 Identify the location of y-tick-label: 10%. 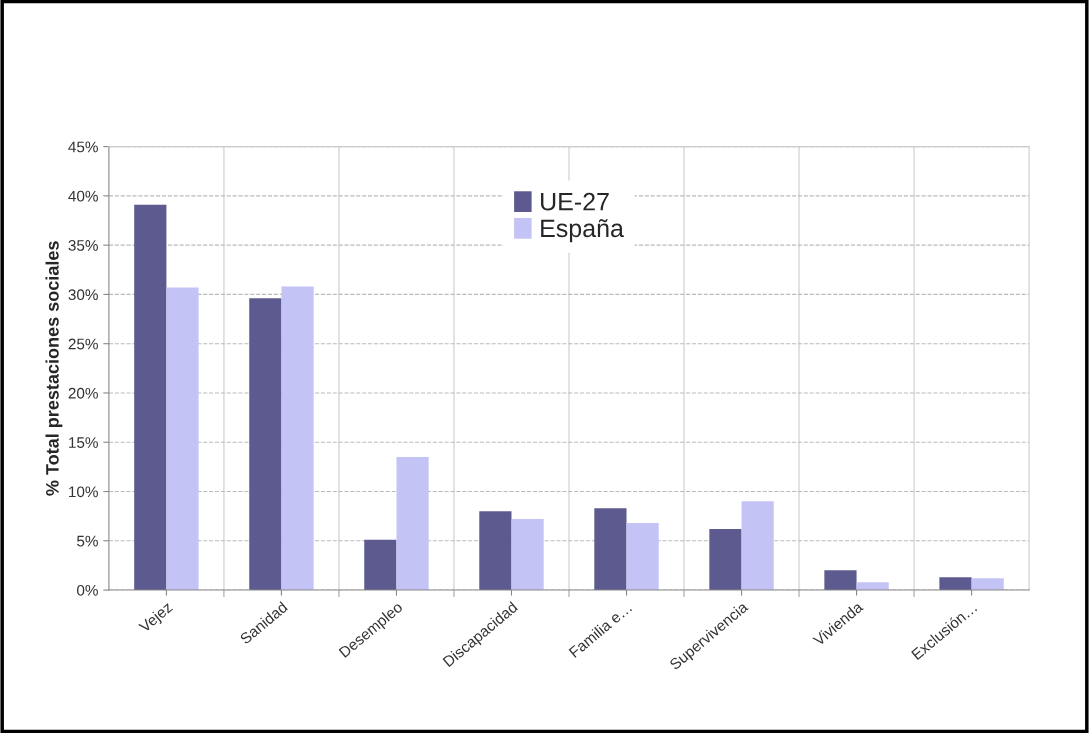
(83, 492).